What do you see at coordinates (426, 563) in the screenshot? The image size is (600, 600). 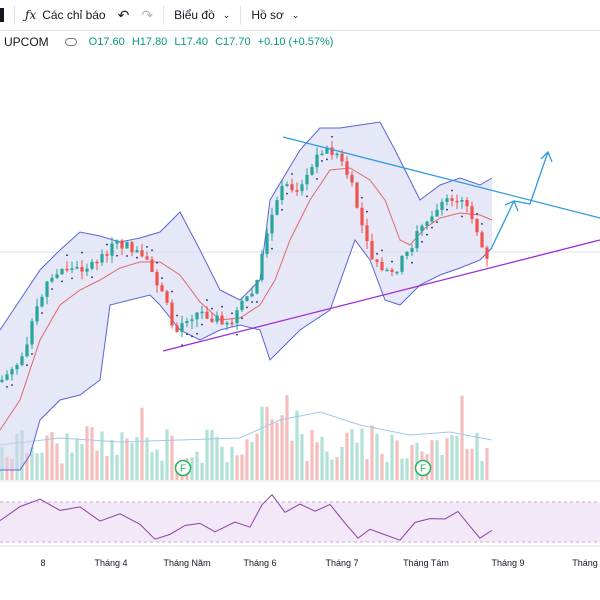 I see `x-axis-label: Tháng Tám` at bounding box center [426, 563].